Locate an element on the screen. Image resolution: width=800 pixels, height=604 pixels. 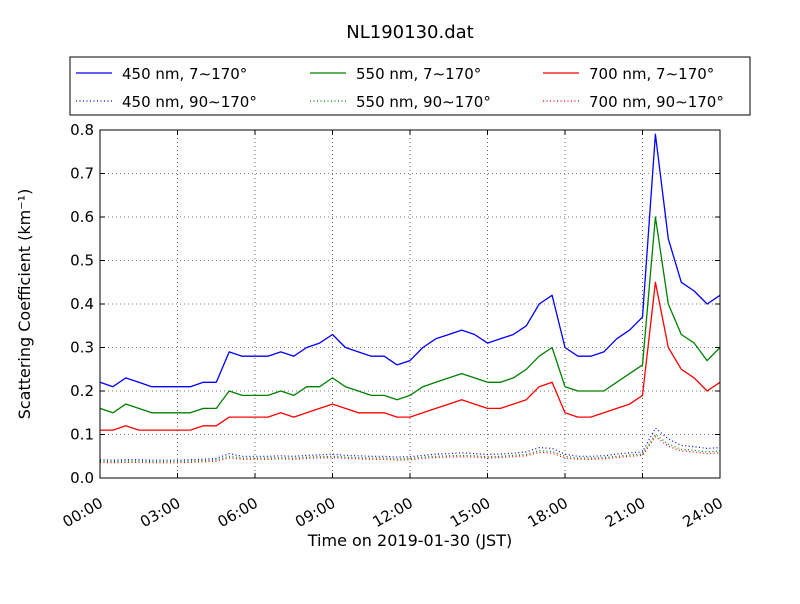
legend-label: 550 nm, 7∼170° is located at coordinates (418, 74).